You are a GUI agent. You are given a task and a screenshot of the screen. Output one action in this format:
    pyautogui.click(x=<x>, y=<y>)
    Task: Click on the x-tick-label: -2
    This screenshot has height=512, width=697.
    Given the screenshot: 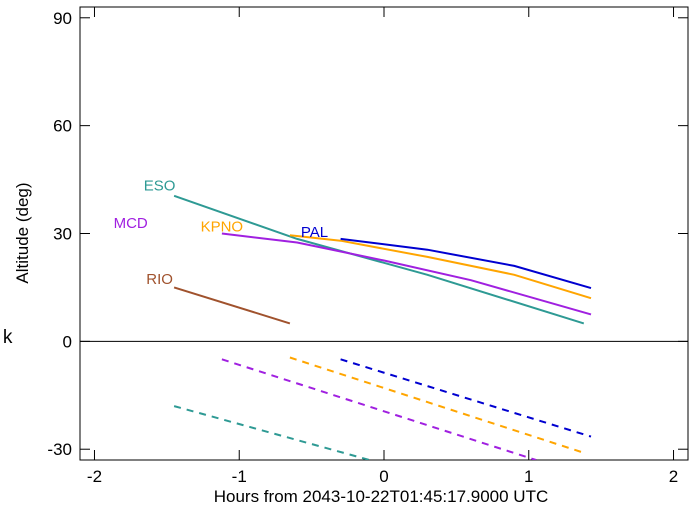 What is the action you would take?
    pyautogui.click(x=94, y=476)
    